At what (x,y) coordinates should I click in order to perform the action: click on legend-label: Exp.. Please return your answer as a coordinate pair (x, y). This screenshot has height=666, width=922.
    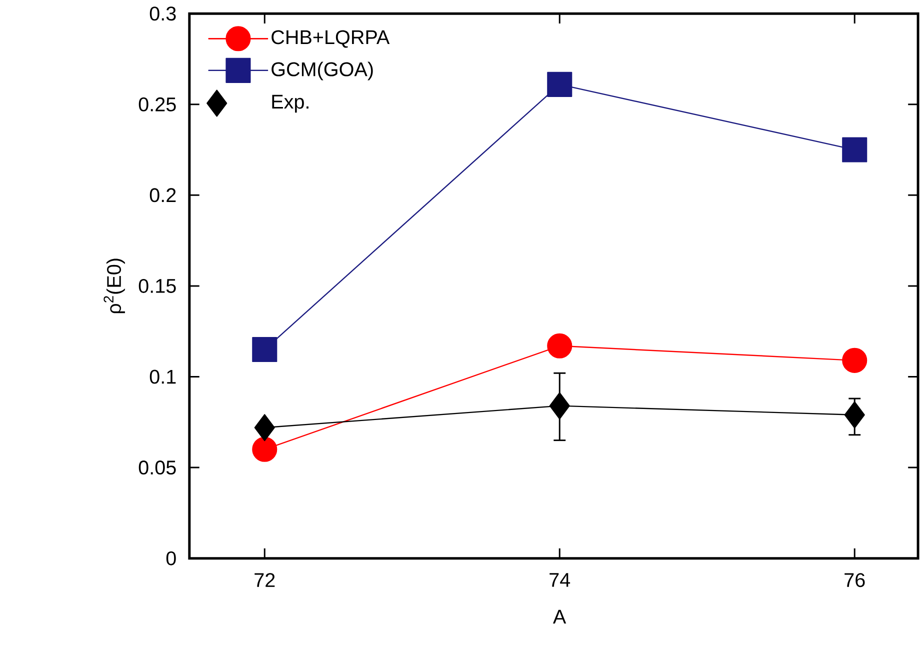
    Looking at the image, I should click on (290, 104).